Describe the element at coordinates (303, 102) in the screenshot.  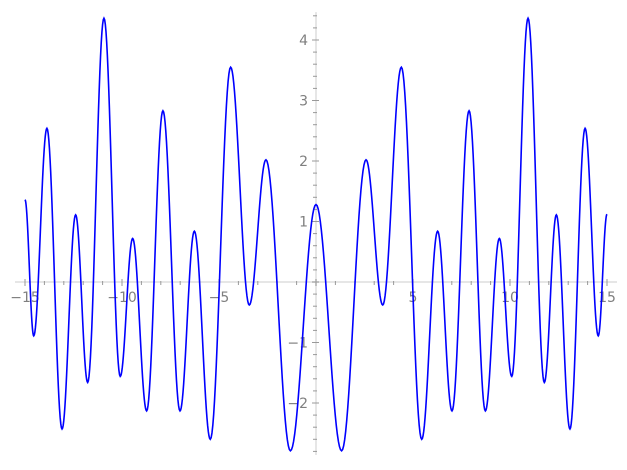
I see `y-tick-label: 3` at that location.